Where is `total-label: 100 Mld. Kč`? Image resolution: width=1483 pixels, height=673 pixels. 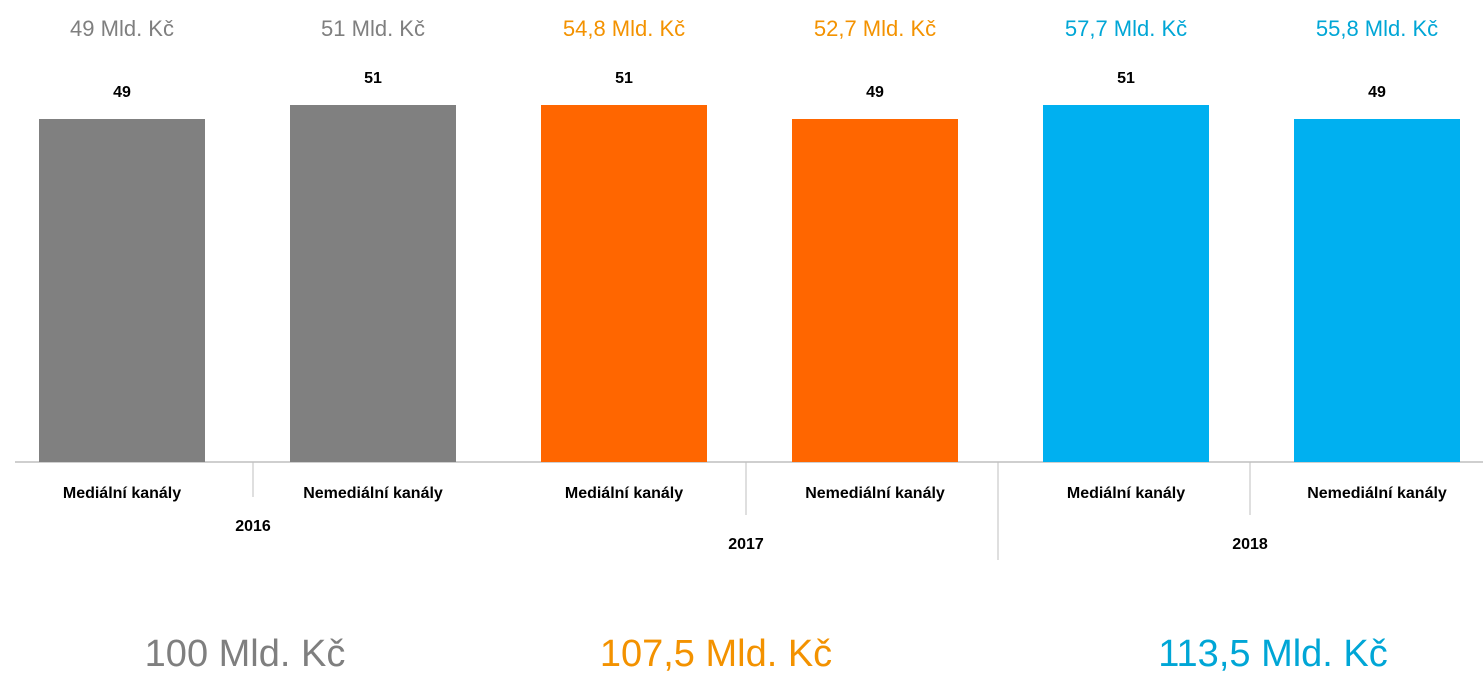
total-label: 100 Mld. Kč is located at coordinates (245, 653).